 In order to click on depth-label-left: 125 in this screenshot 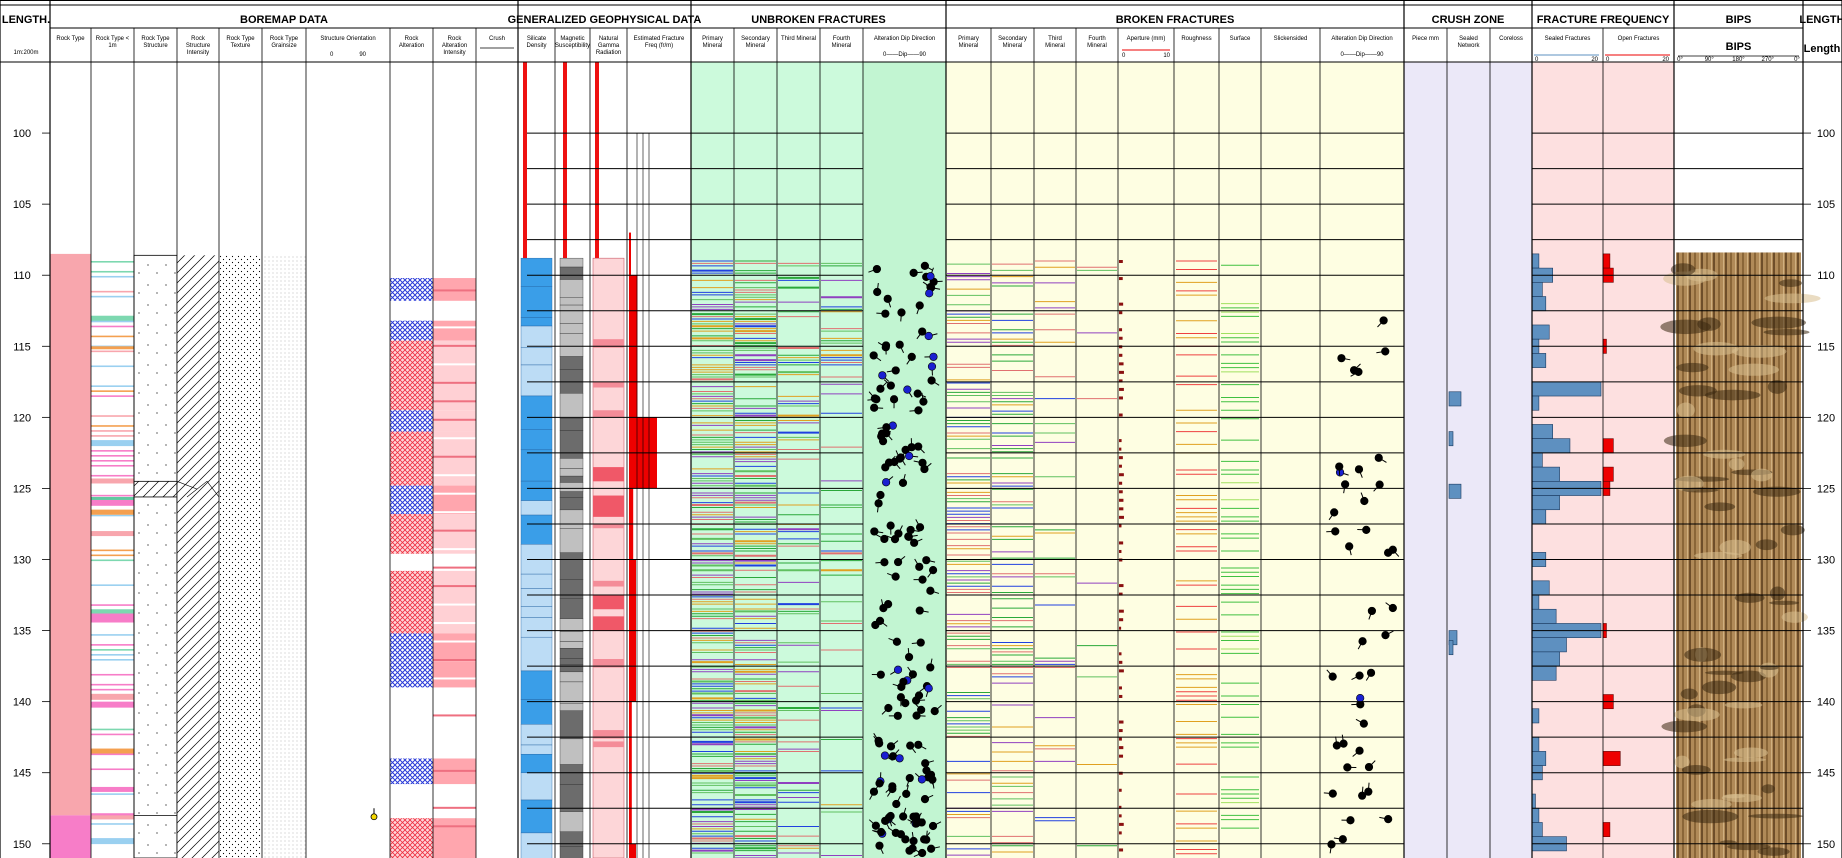, I will do `click(22, 489)`.